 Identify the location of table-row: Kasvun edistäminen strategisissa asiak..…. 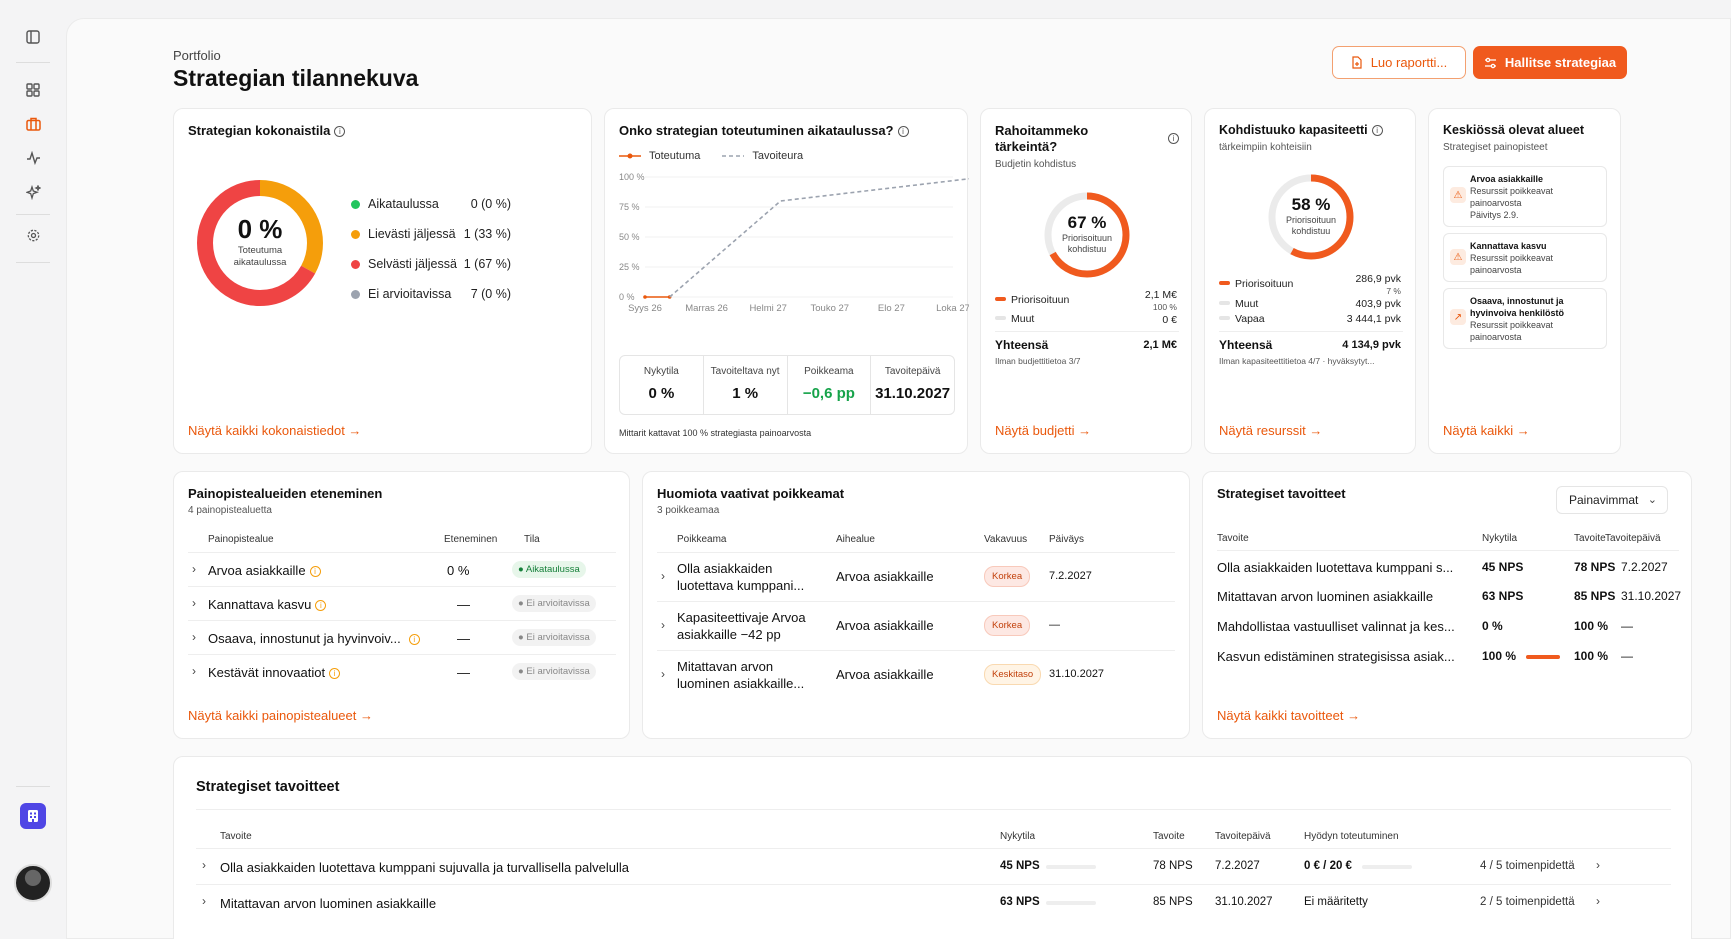
(1448, 655).